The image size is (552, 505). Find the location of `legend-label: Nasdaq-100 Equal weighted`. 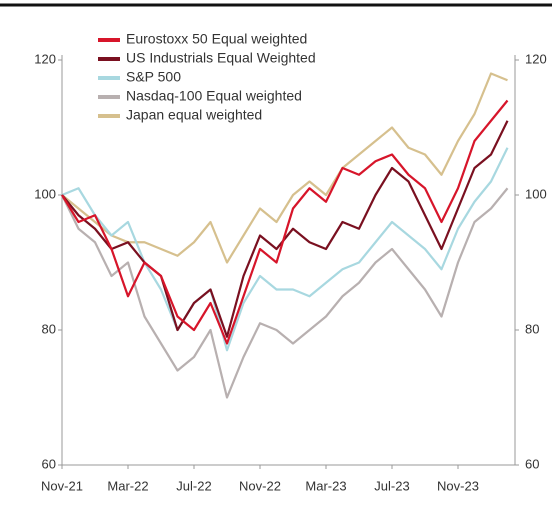

legend-label: Nasdaq-100 Equal weighted is located at coordinates (214, 96).